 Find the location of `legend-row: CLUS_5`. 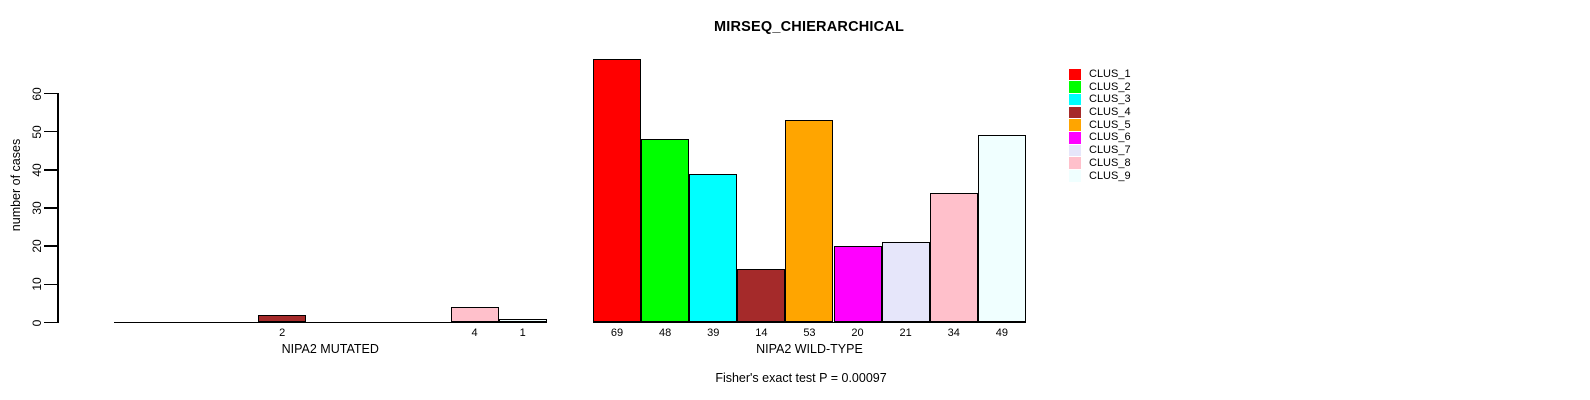

legend-row: CLUS_5 is located at coordinates (1100, 125).